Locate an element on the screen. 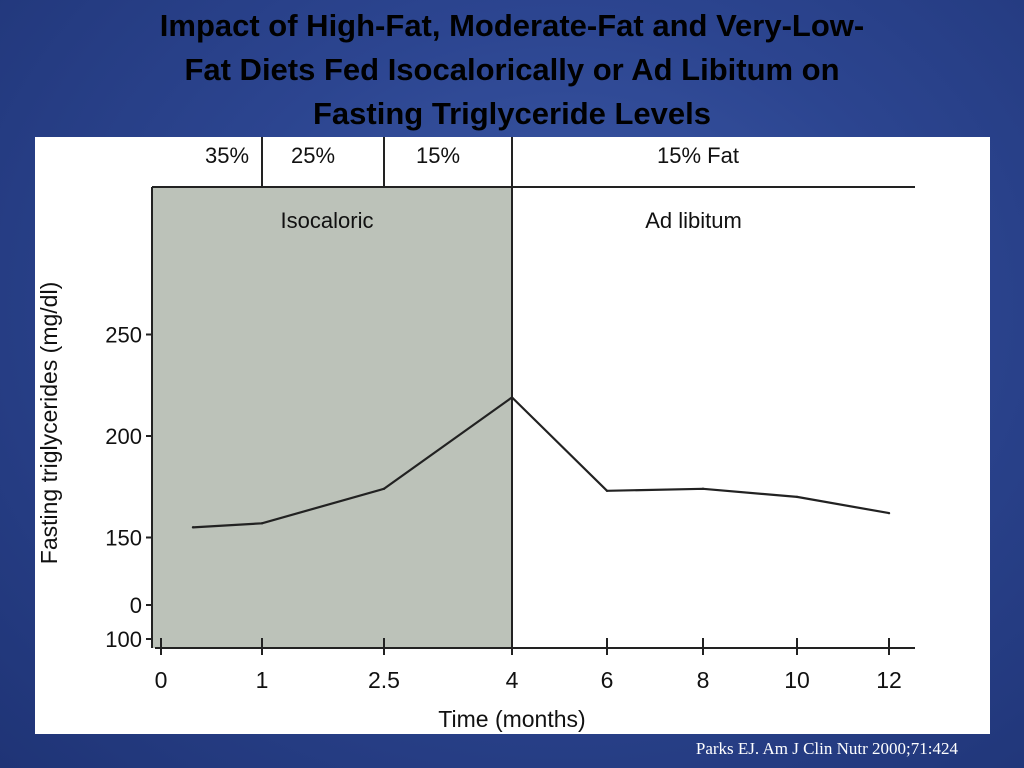 The image size is (1024, 768). x-tick-label-5: 8 is located at coordinates (703, 680).